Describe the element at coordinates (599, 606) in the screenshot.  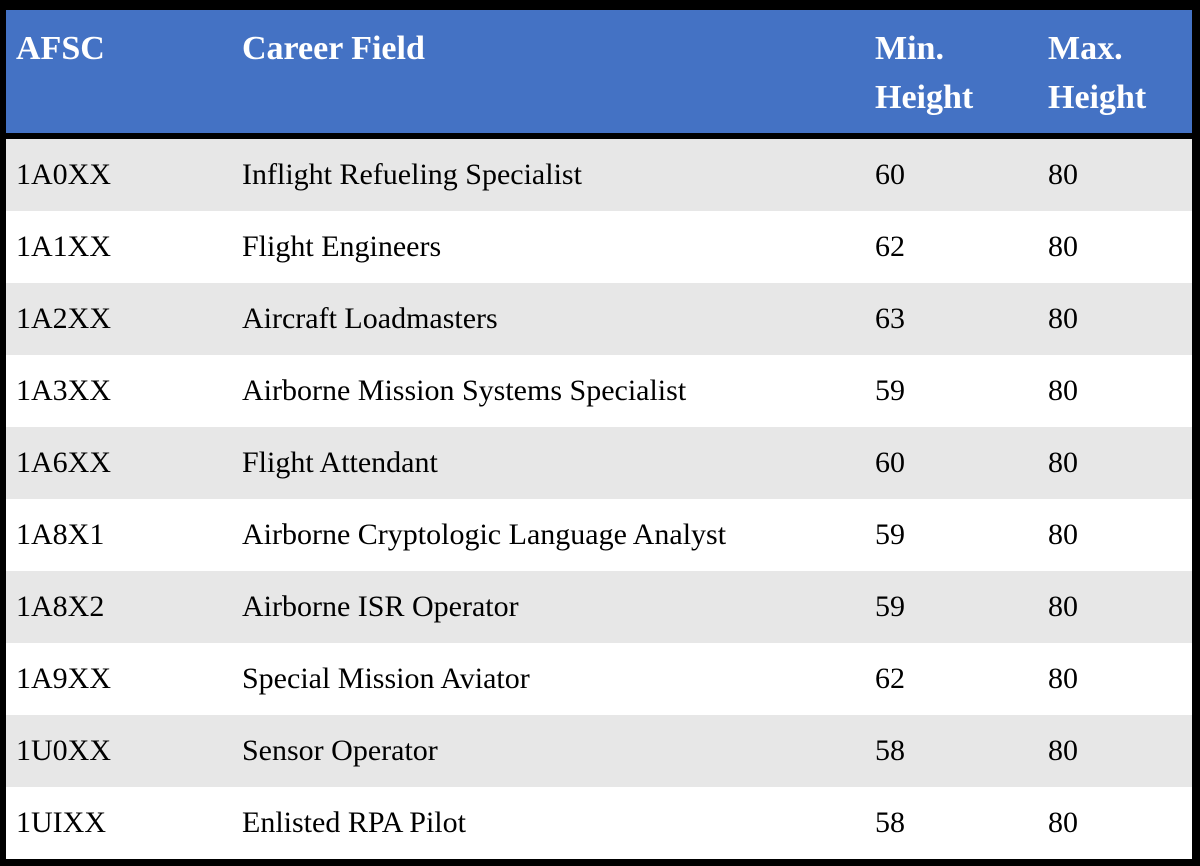
I see `table-row: 1A8X2 Airborne ISR Operator 59 80` at that location.